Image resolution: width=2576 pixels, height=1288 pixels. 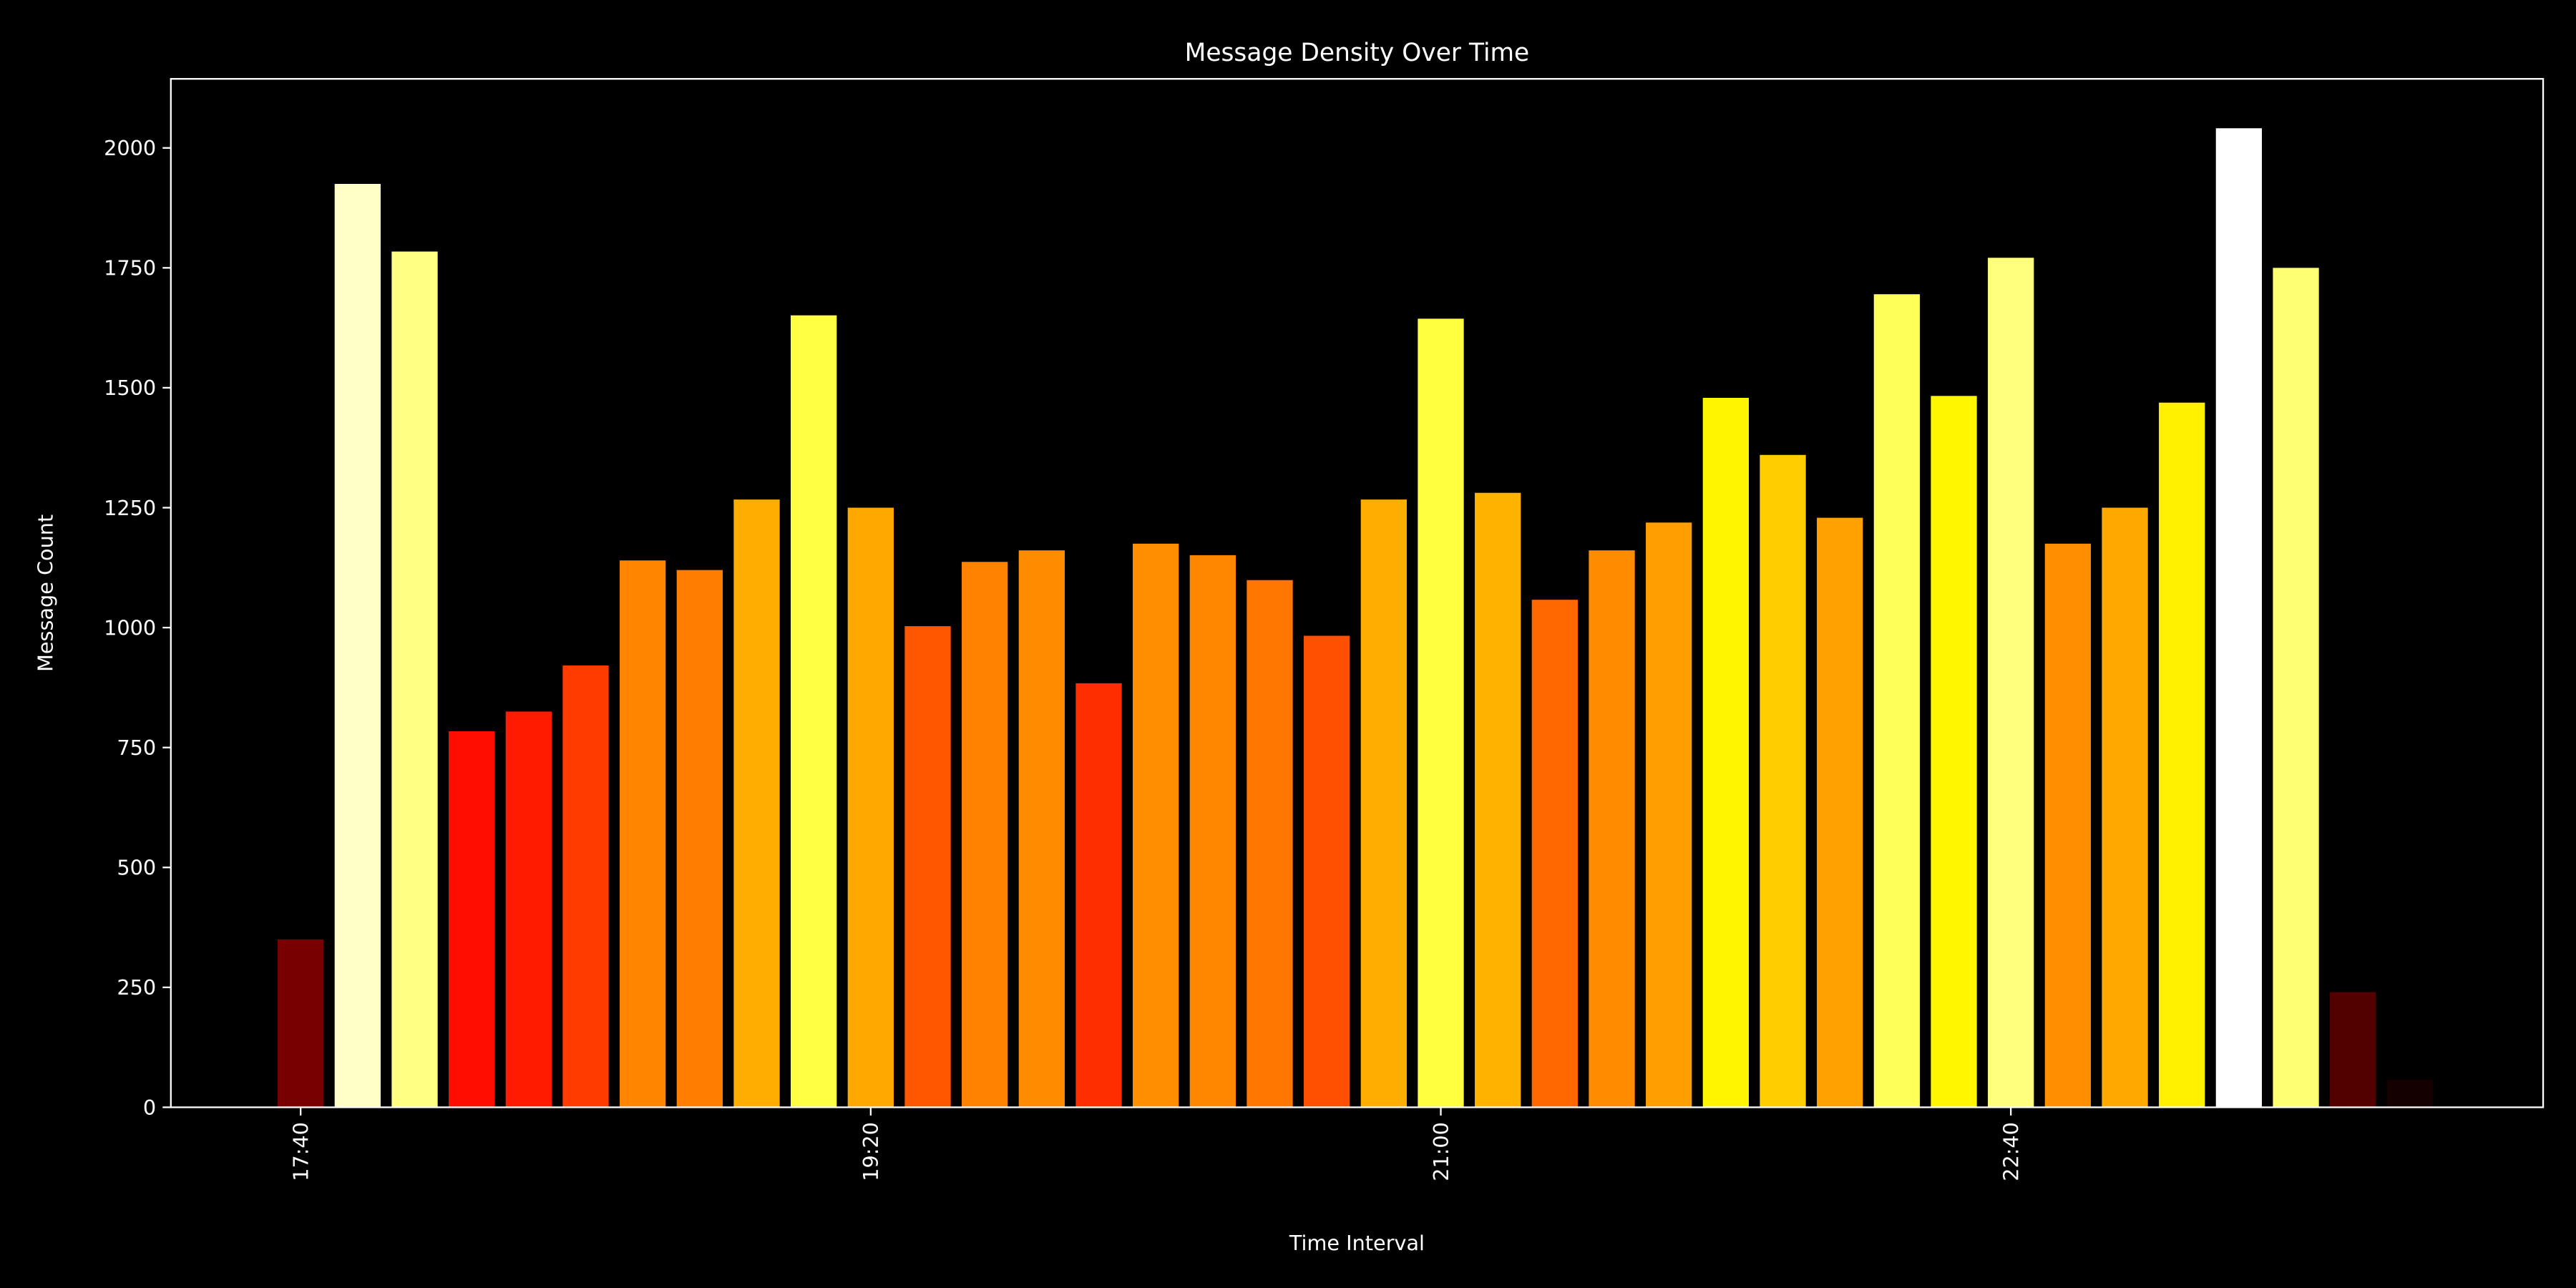 What do you see at coordinates (130, 268) in the screenshot?
I see `y-tick-label: 1750` at bounding box center [130, 268].